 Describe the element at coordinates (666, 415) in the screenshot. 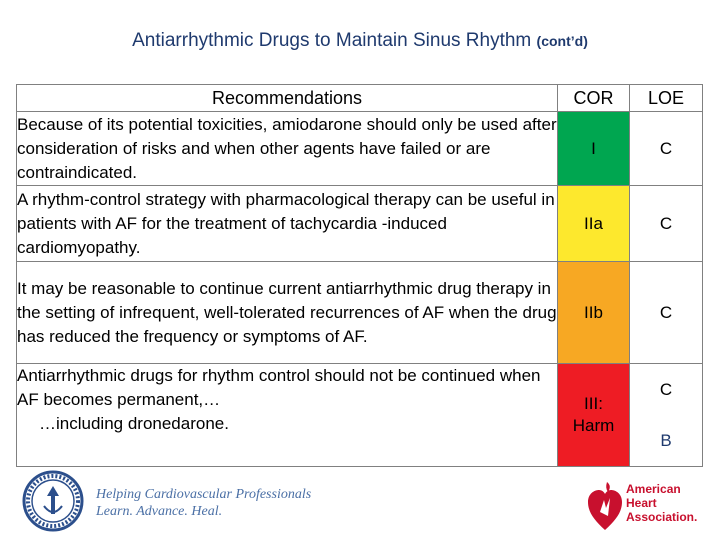

I see `loe-cell: C B` at that location.